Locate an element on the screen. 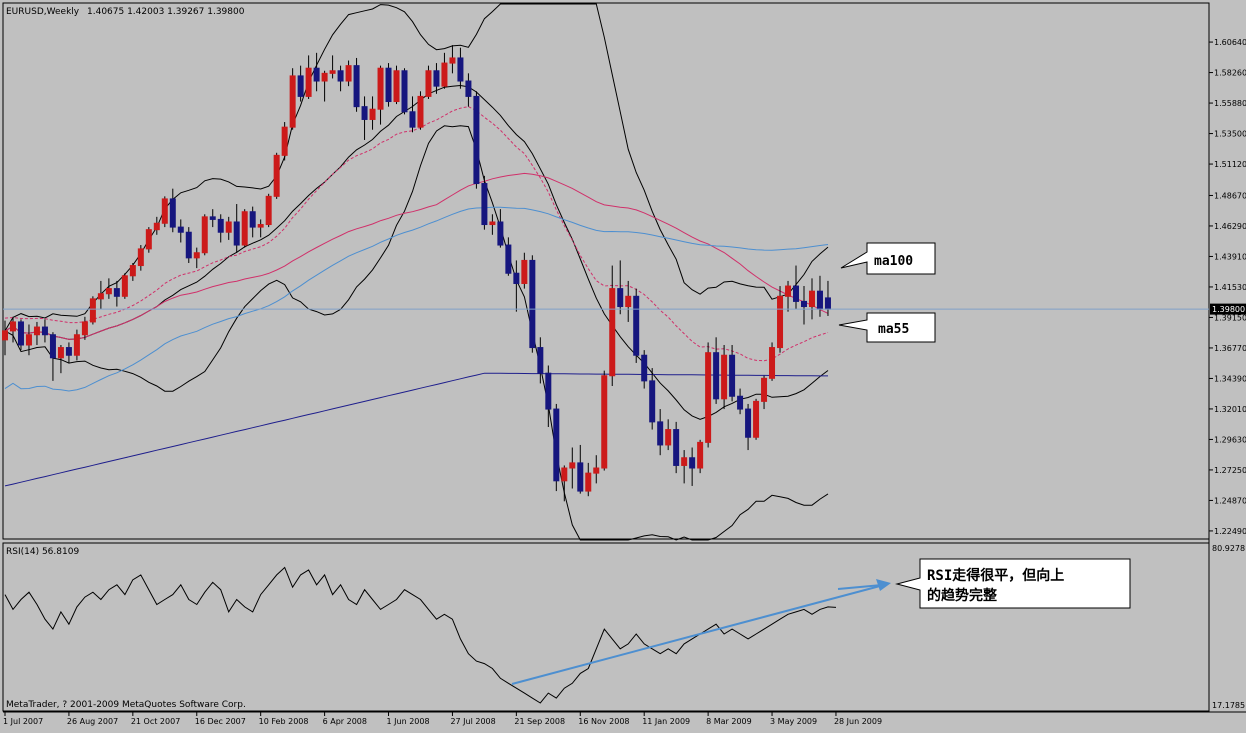 This screenshot has width=1246, height=733. ma55-callout-text: ma55 is located at coordinates (893, 329).